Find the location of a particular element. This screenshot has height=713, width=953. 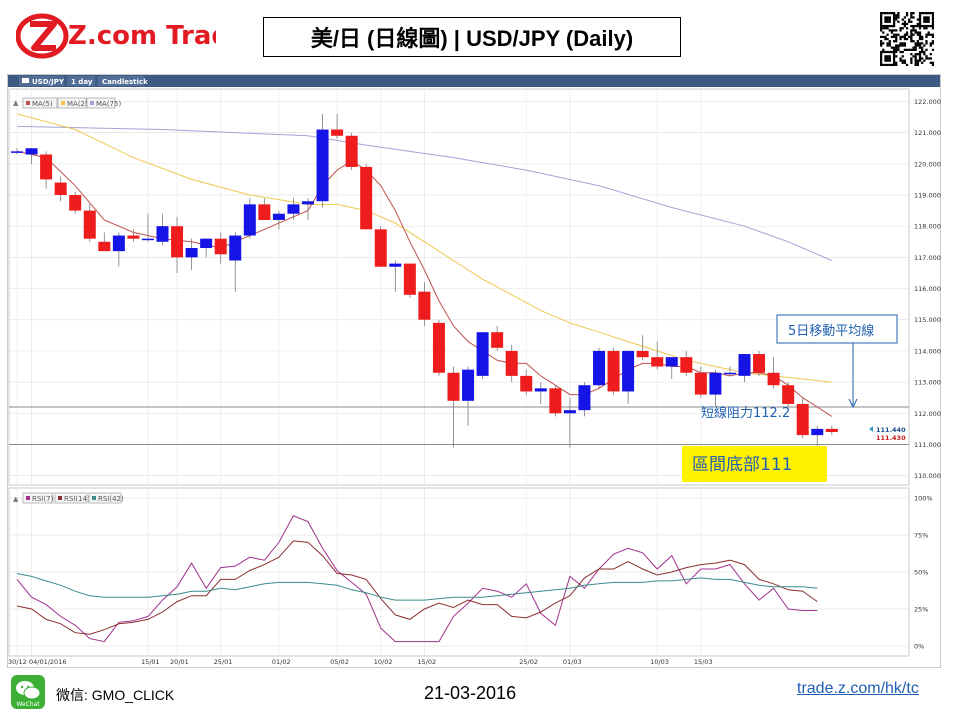

report-date: 21-03-2016 is located at coordinates (470, 693).